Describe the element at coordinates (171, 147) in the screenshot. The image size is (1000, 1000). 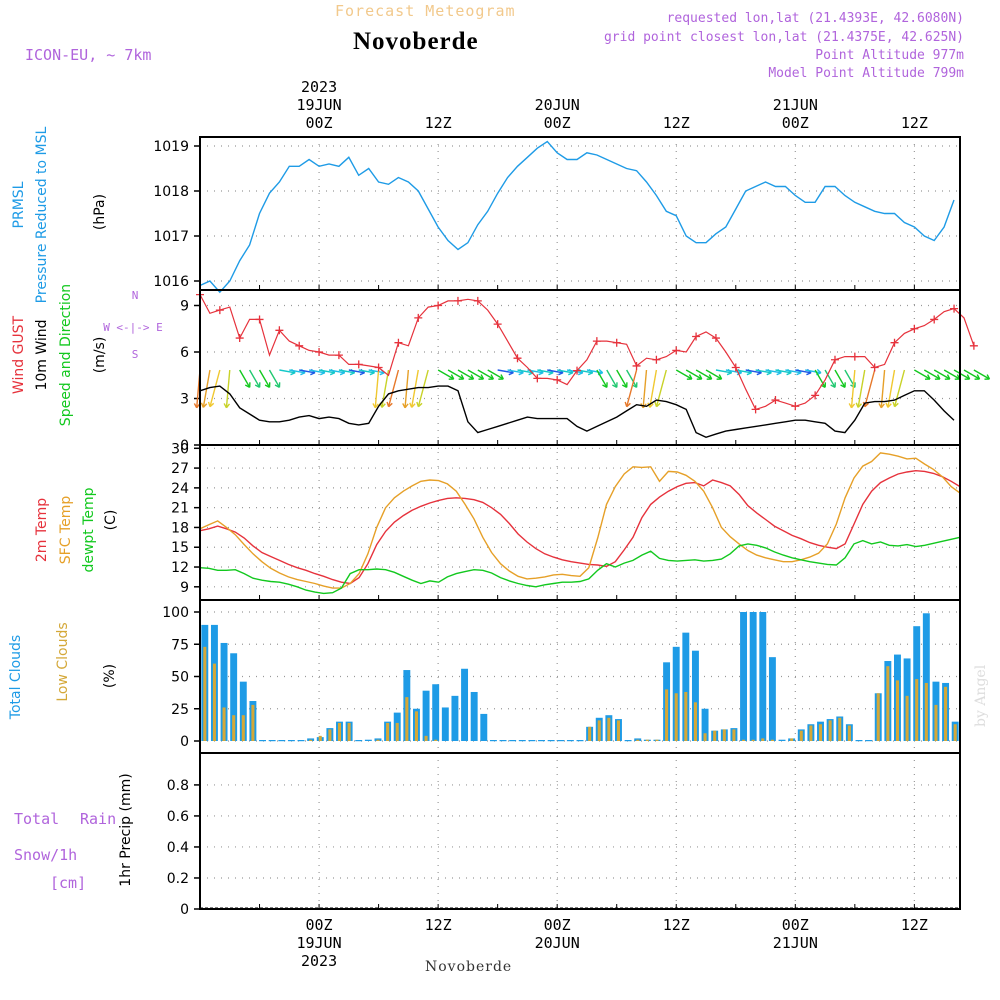
I see `y-tick-label: 1019` at that location.